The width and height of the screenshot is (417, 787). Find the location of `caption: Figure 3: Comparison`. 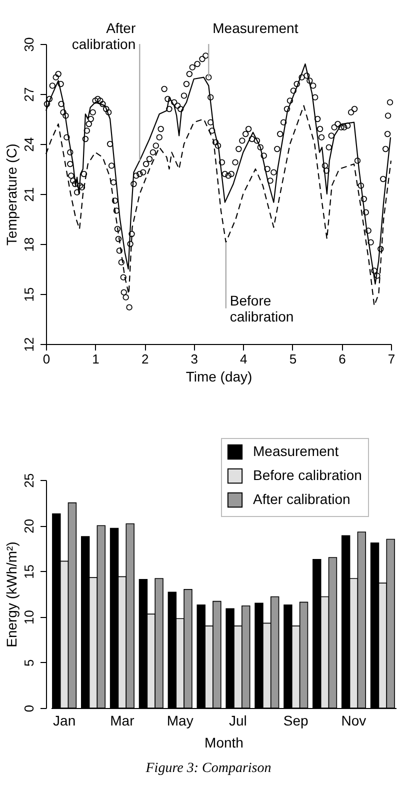

caption: Figure 3: Comparison is located at coordinates (208, 769).